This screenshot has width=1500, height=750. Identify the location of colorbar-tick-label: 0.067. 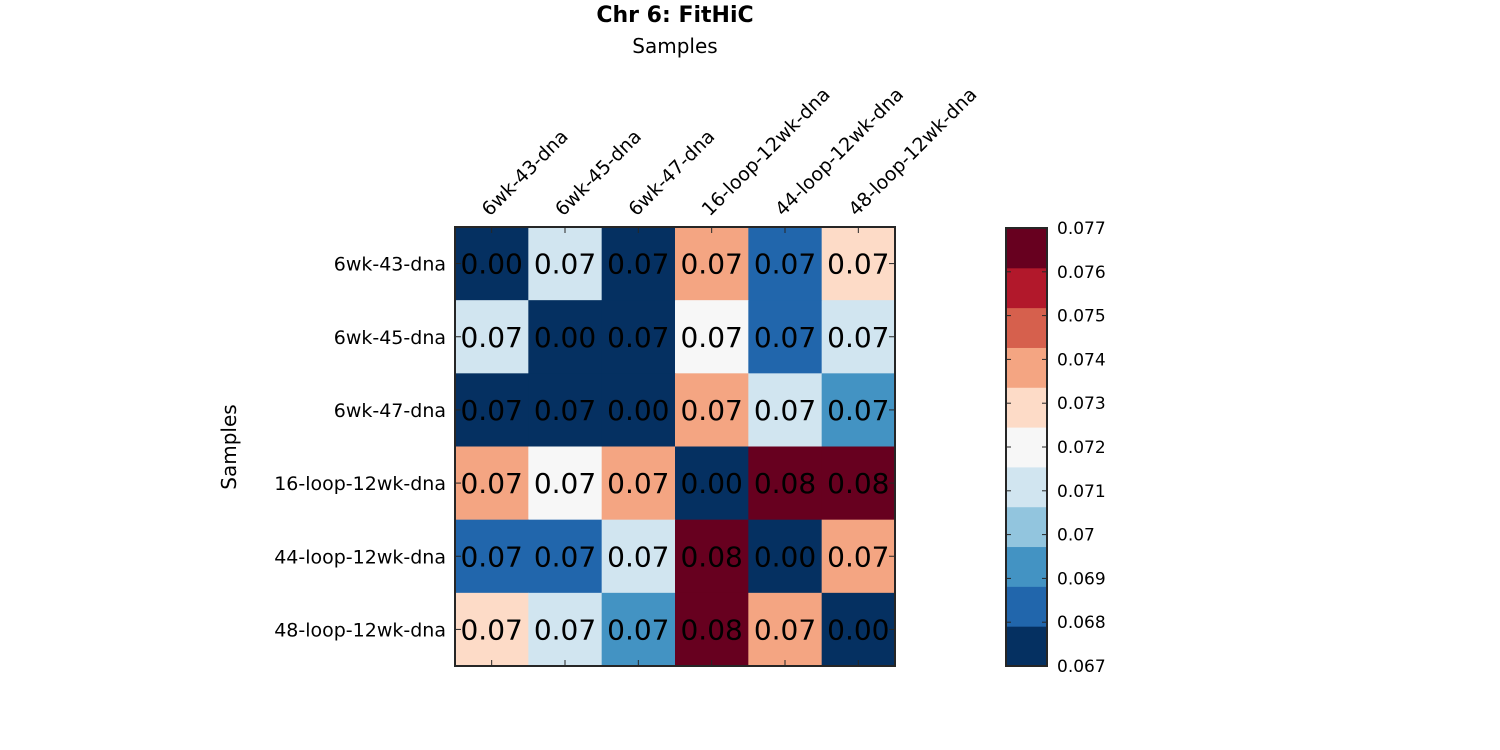
(1081, 667).